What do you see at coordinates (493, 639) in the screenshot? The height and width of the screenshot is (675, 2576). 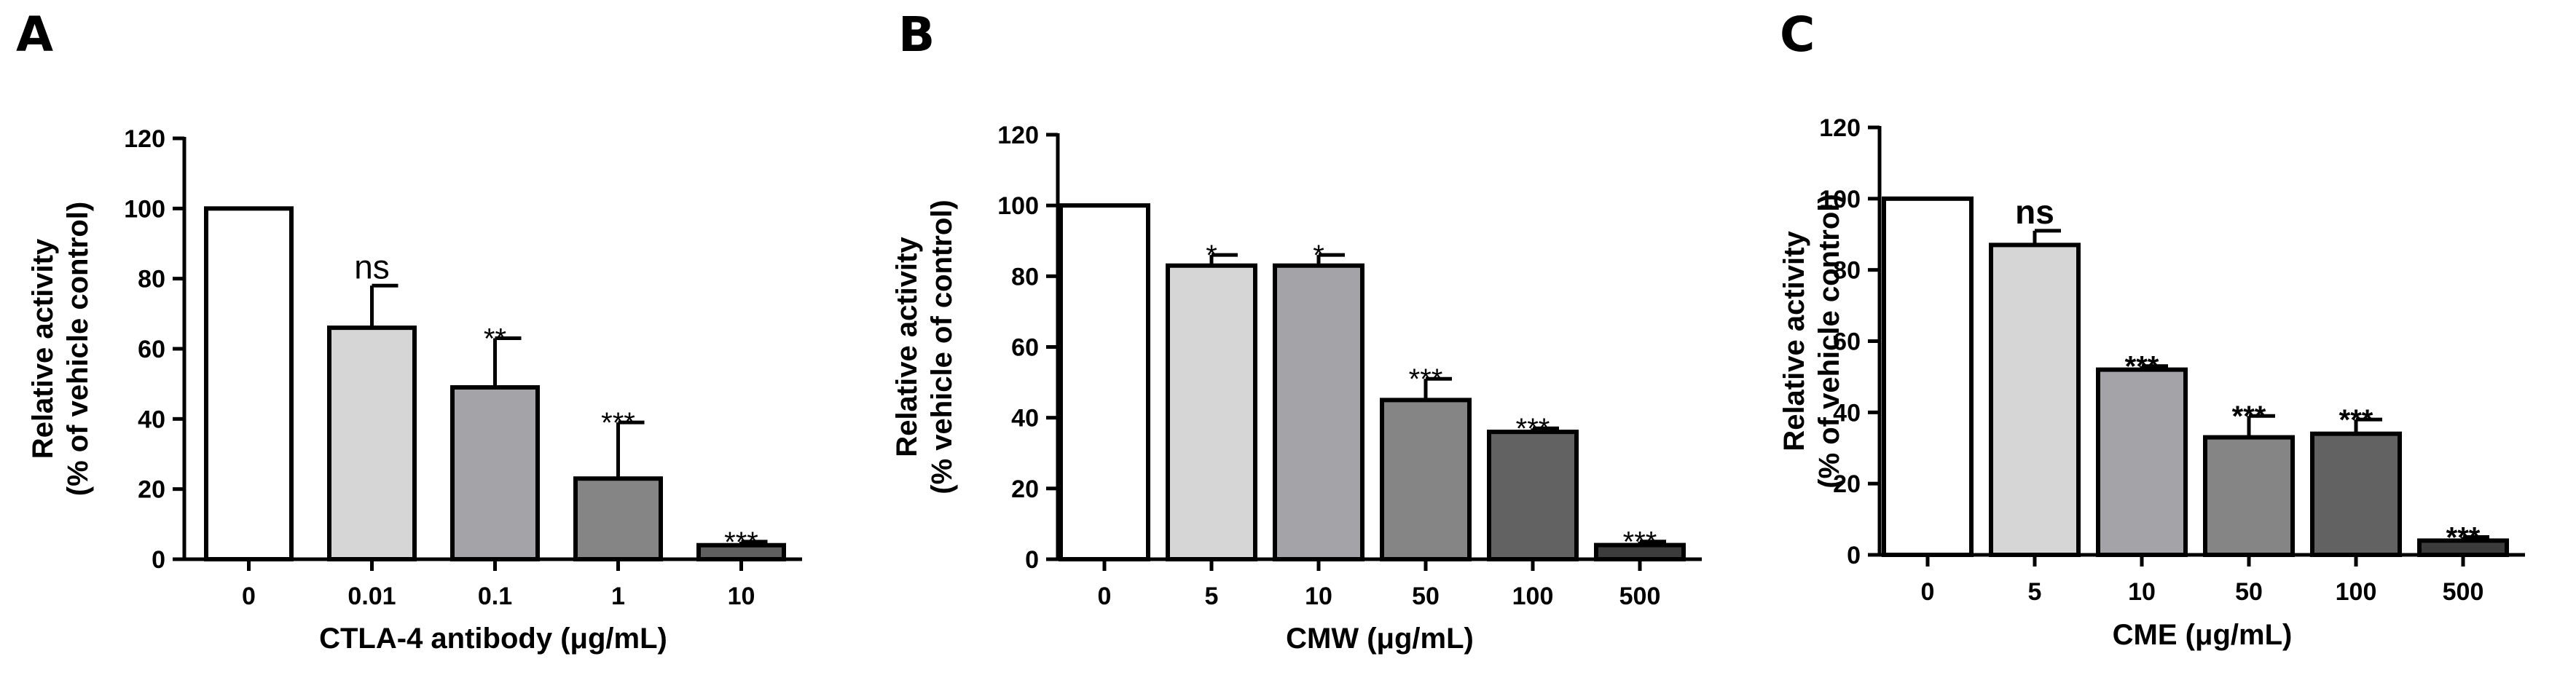 I see `x-axis-label: CTLA-4 antibody (μg/mL)` at bounding box center [493, 639].